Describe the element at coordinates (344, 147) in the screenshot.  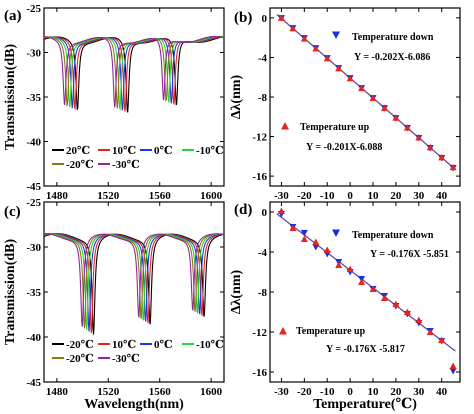
I see `annotation-text: Y = -0.201X-6.088` at that location.